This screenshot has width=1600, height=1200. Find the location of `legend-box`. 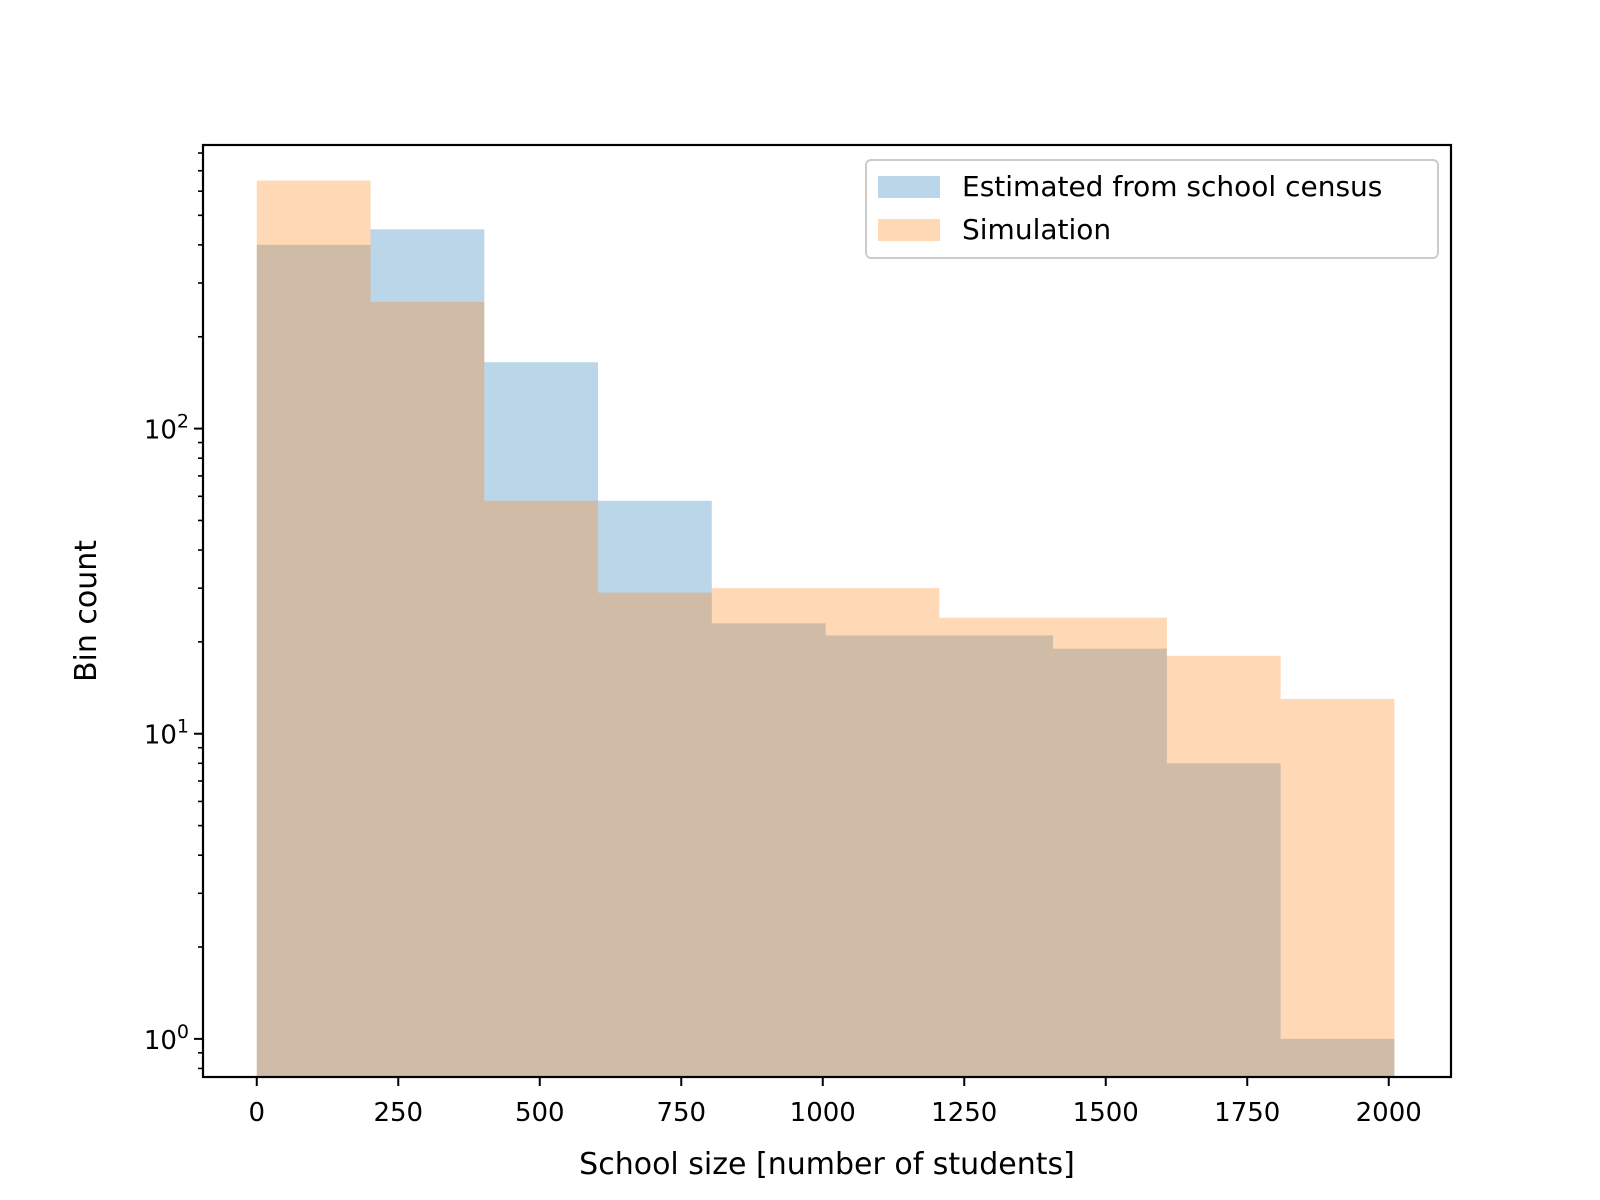

legend-box is located at coordinates (1152, 209).